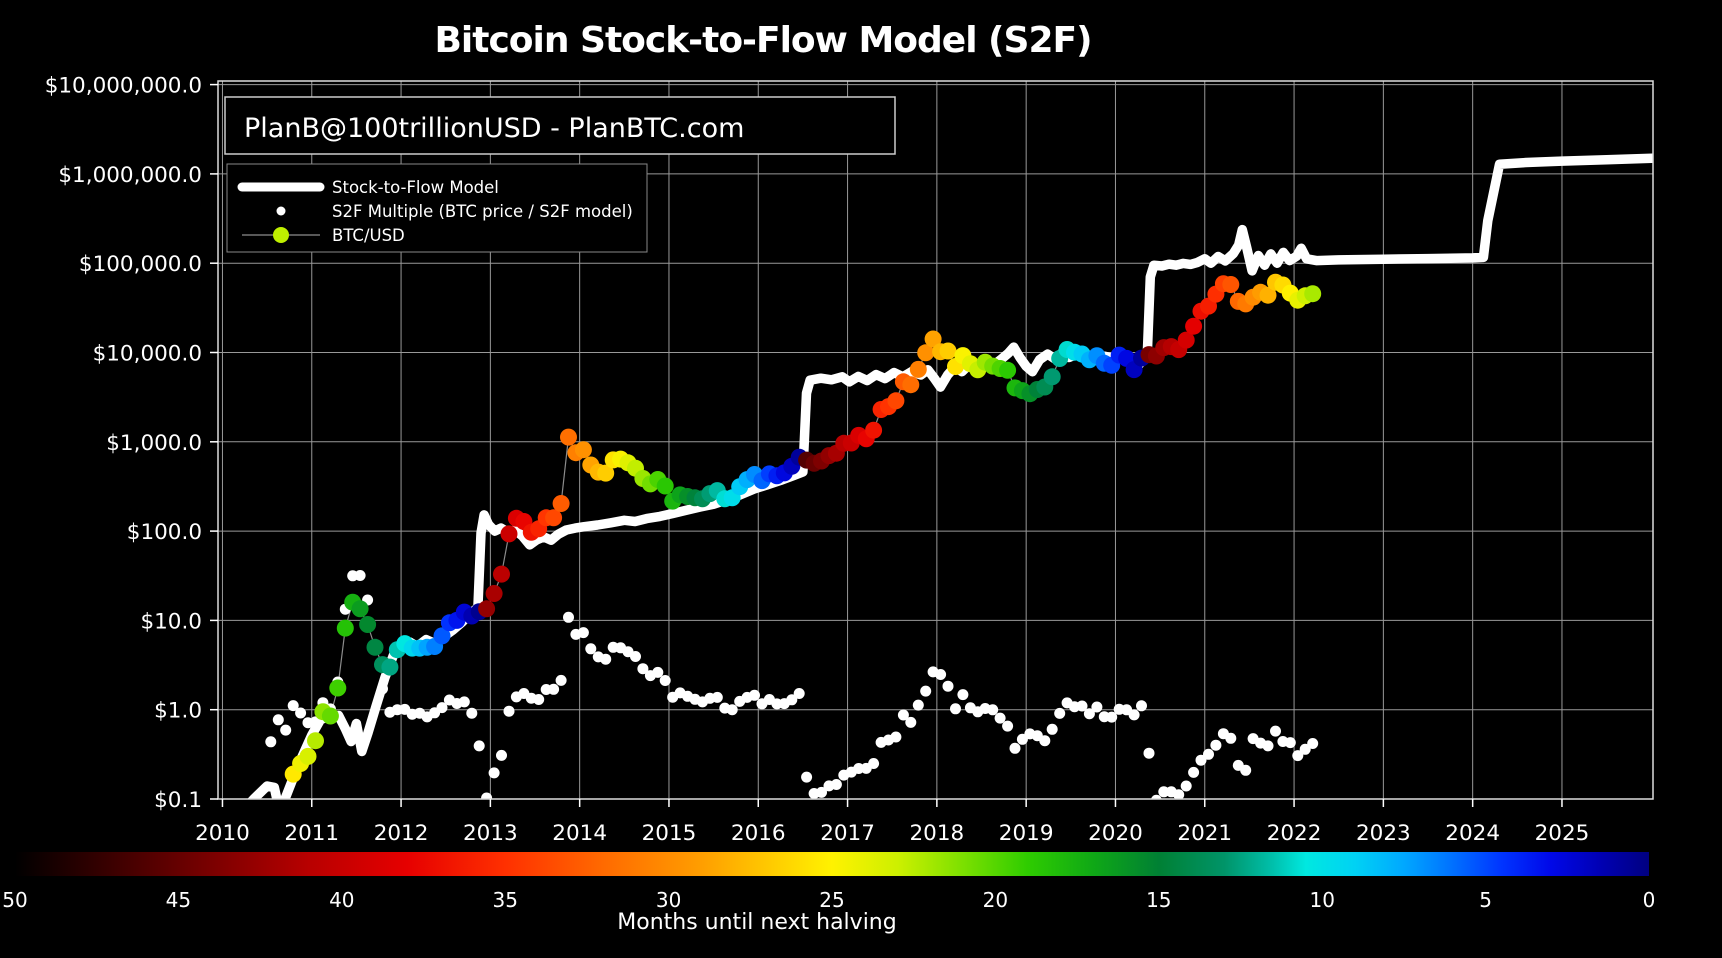 Image resolution: width=1722 pixels, height=958 pixels. I want to click on svg-text: 35, so click(504, 900).